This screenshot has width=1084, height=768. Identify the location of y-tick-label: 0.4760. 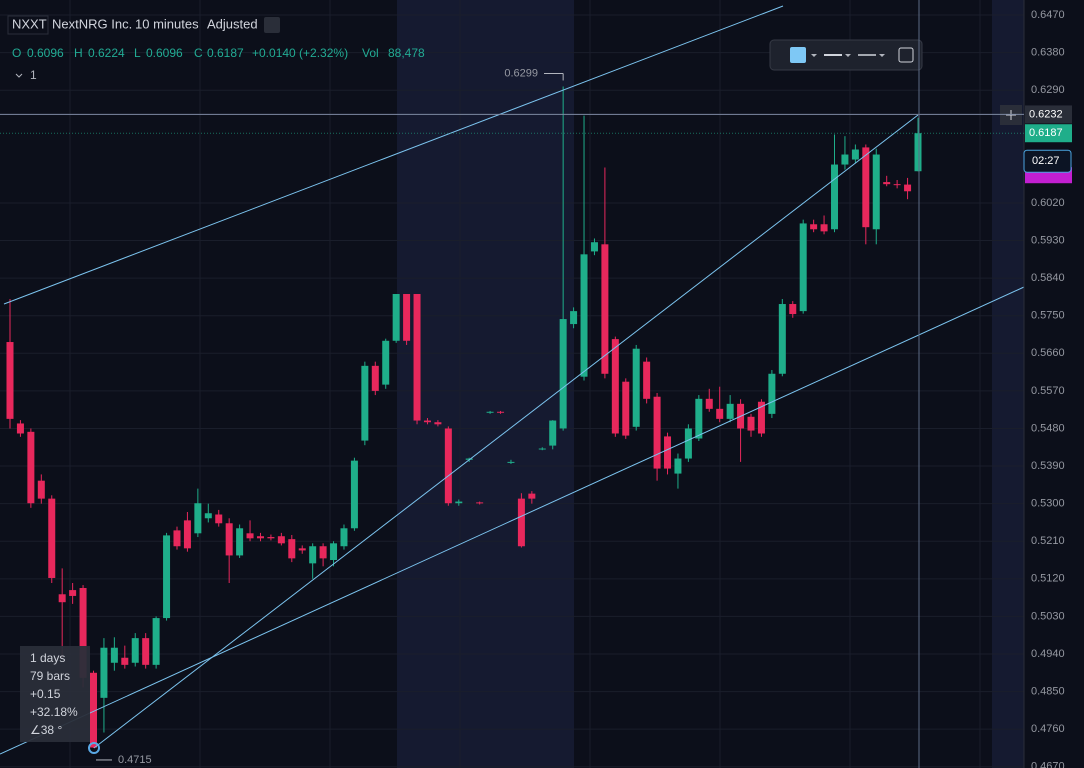
(1048, 729).